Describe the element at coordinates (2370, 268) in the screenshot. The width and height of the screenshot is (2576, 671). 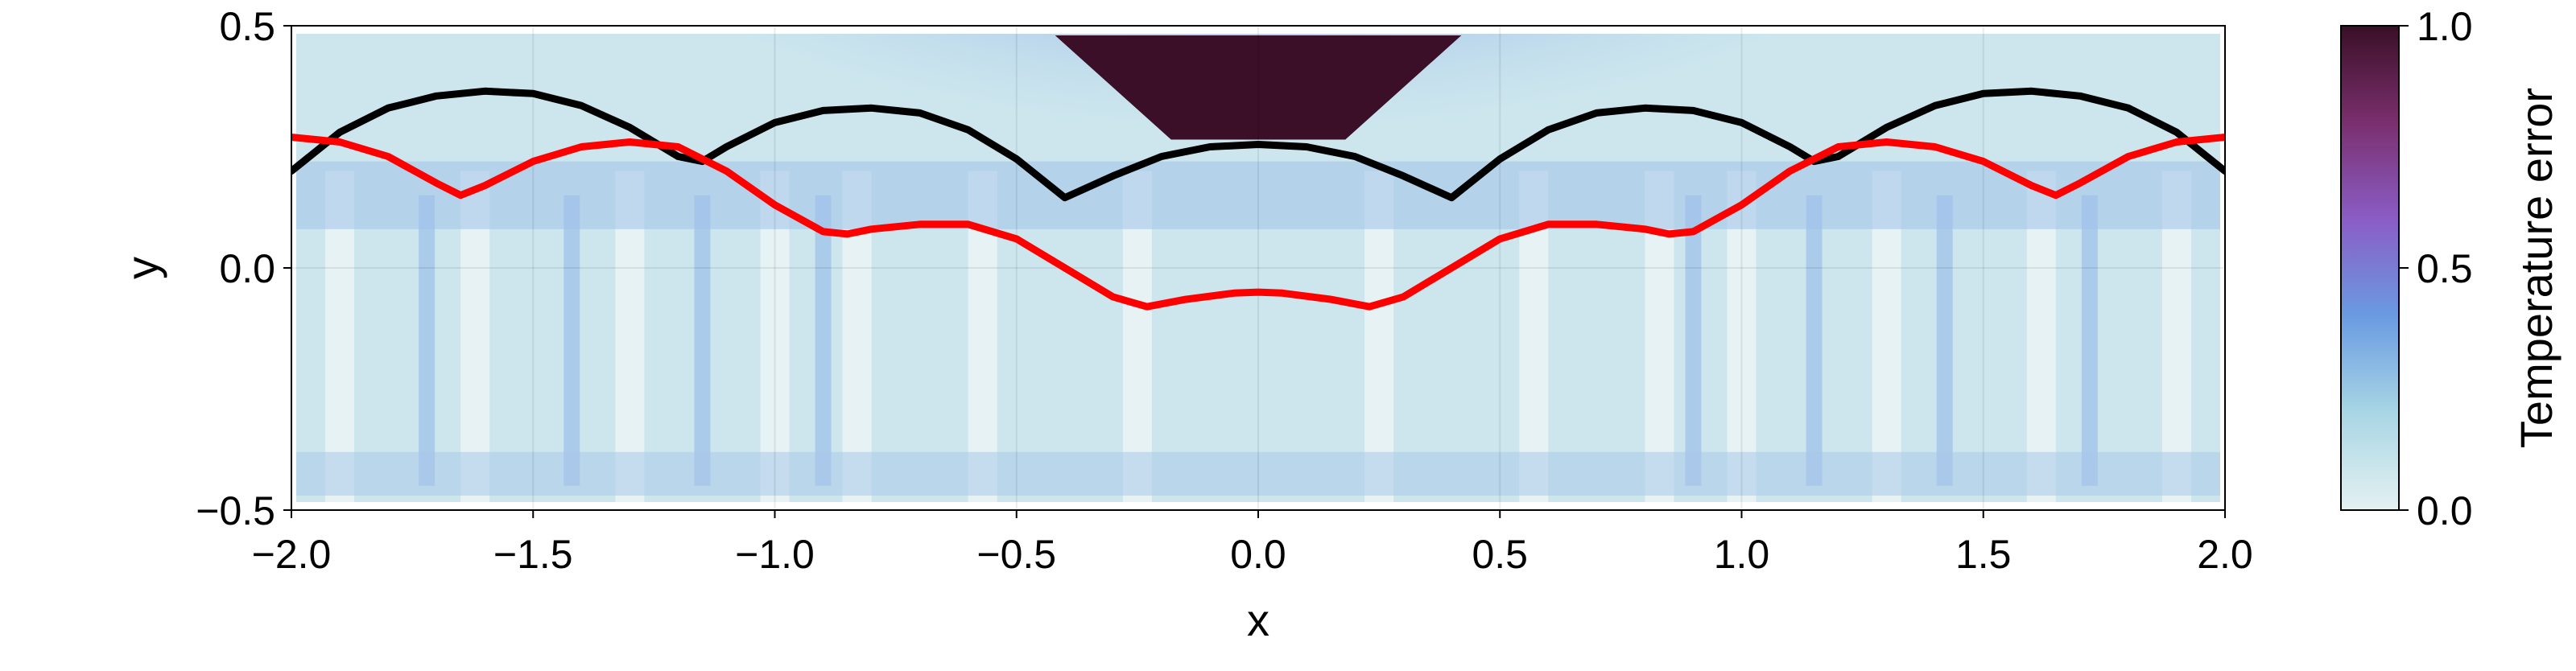
I see `colorbar` at that location.